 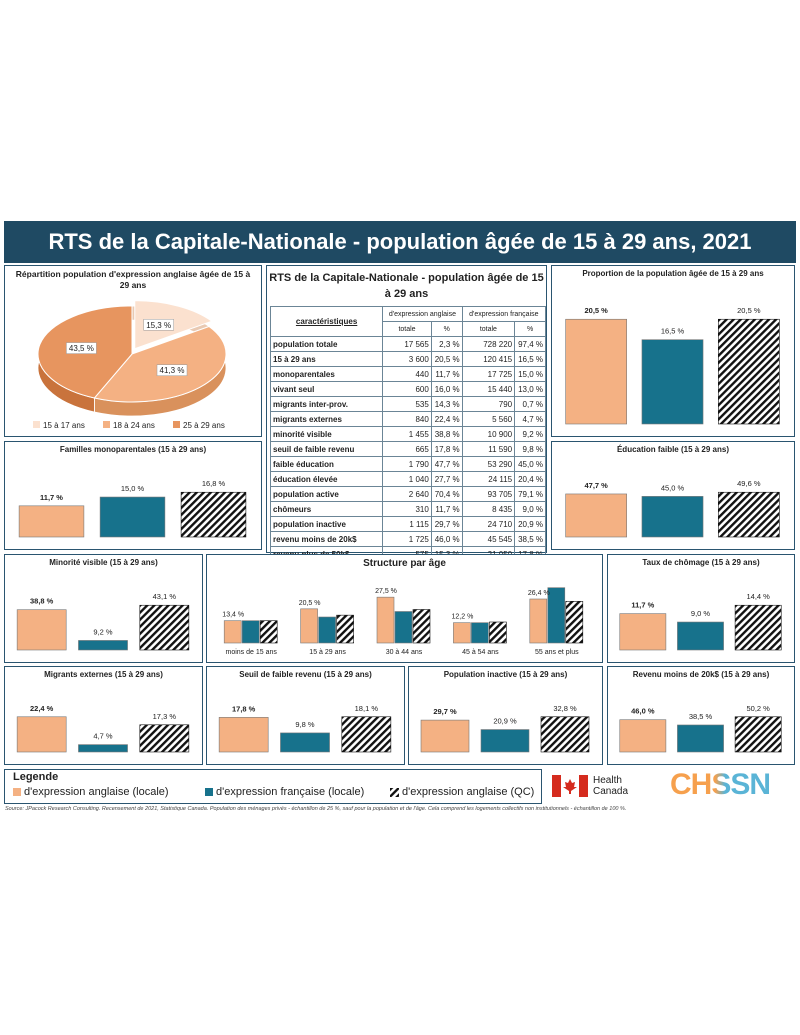 I want to click on proportion-chart: 20,5 % 16,5 % 20,5 %, so click(x=672, y=365).